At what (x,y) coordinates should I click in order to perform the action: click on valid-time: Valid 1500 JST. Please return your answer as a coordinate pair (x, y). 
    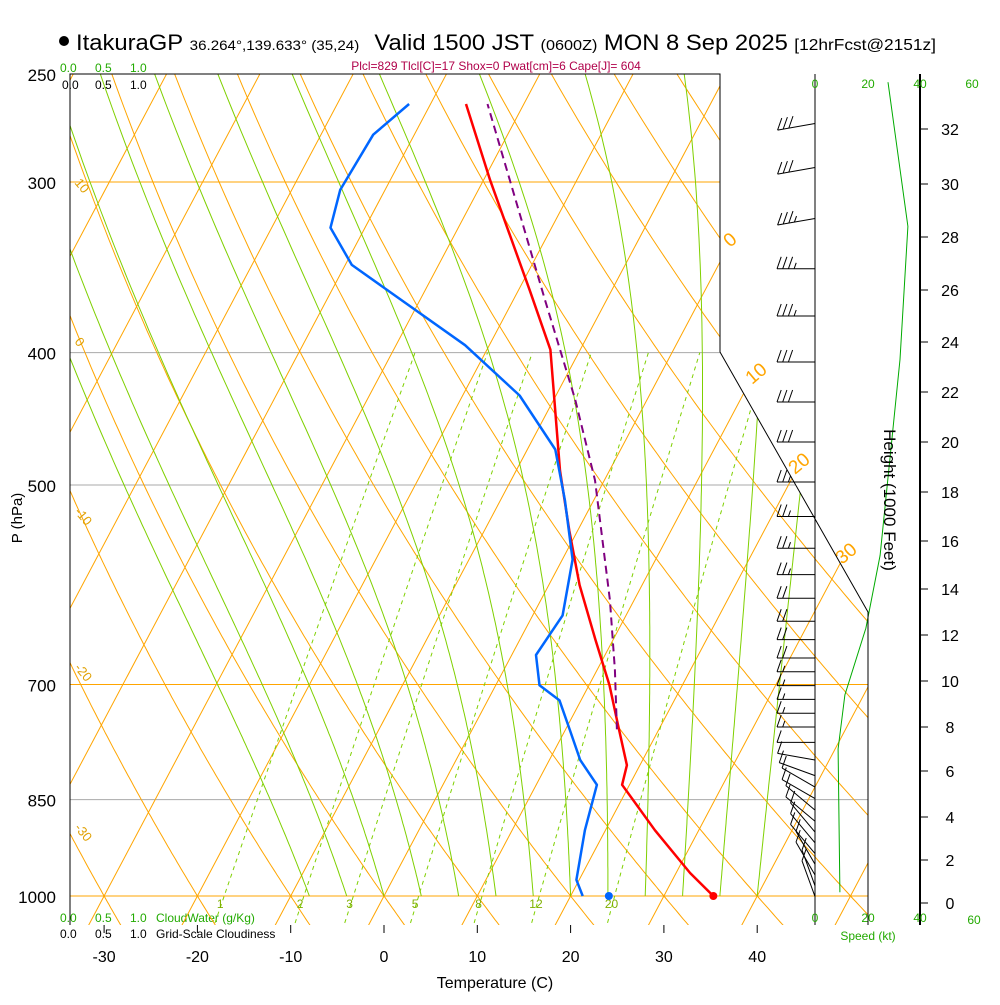
    Looking at the image, I should click on (454, 42).